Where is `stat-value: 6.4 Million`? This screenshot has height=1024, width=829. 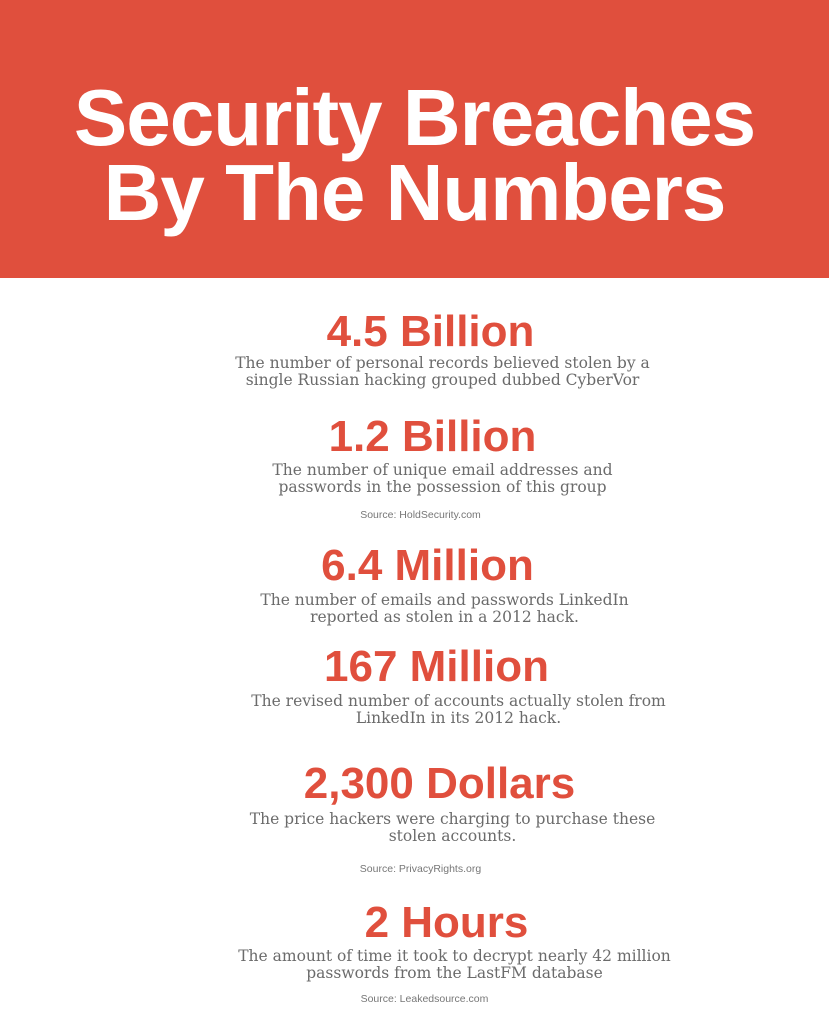 stat-value: 6.4 Million is located at coordinates (427, 565).